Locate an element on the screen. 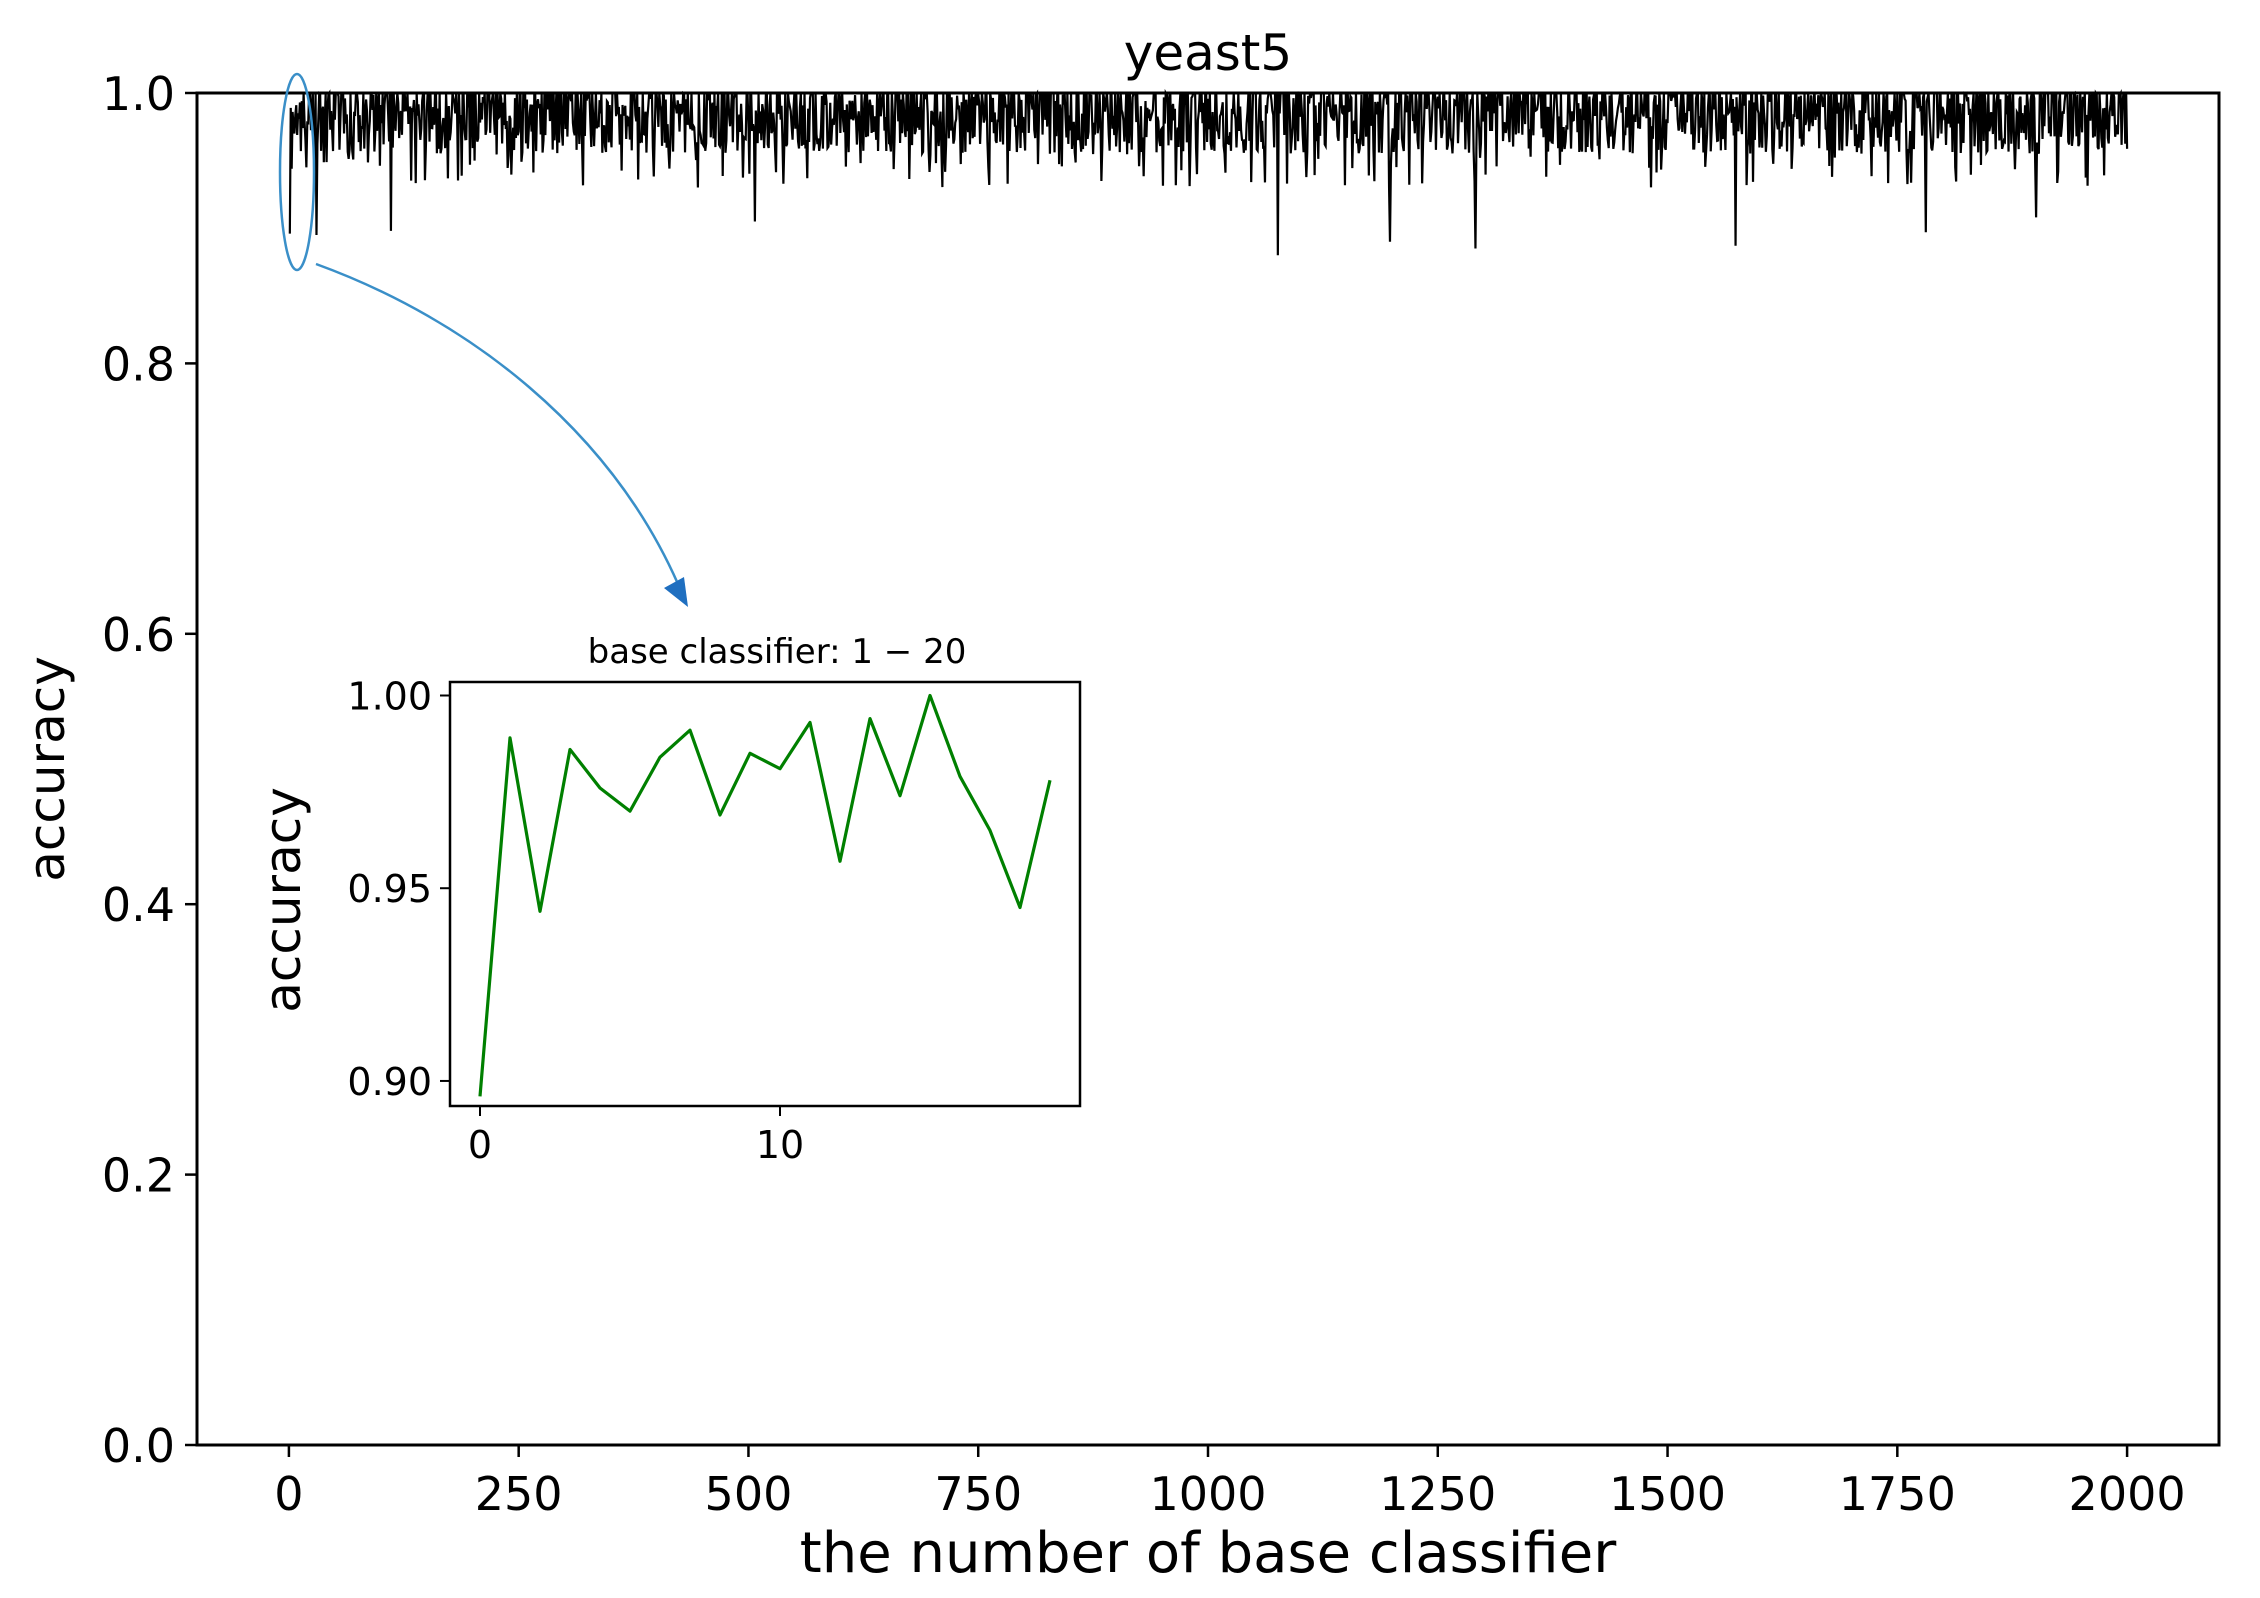 Image resolution: width=2260 pixels, height=1598 pixels. inset-x-ticks: 0 10 is located at coordinates (636, 1136).